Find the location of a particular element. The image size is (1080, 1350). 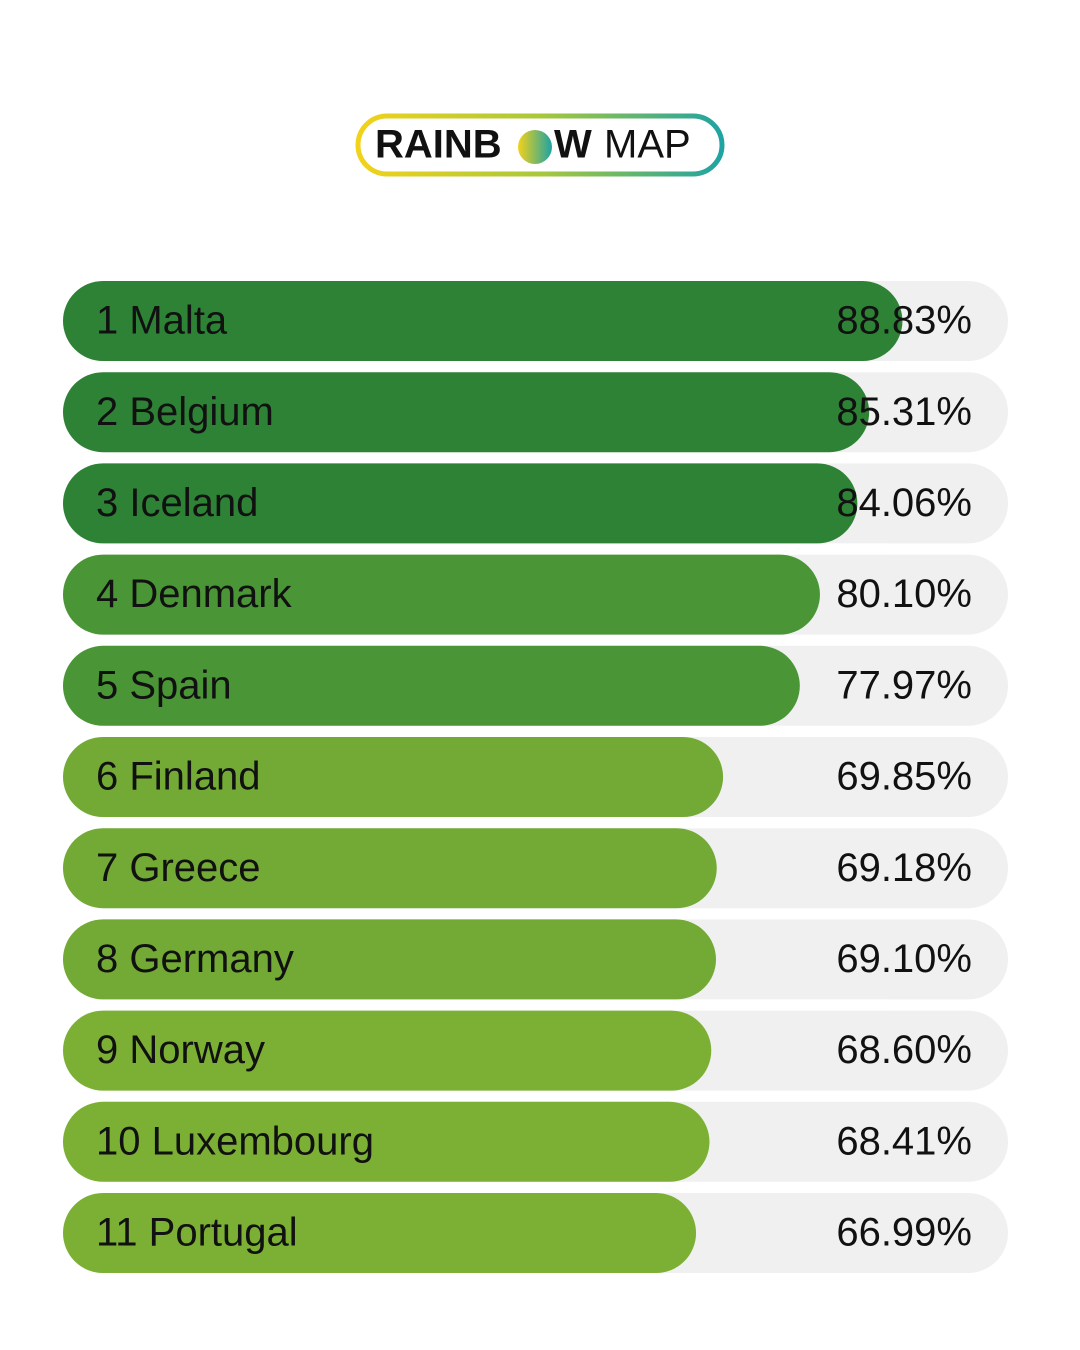

category-label: 11 Portugal is located at coordinates (197, 1233).